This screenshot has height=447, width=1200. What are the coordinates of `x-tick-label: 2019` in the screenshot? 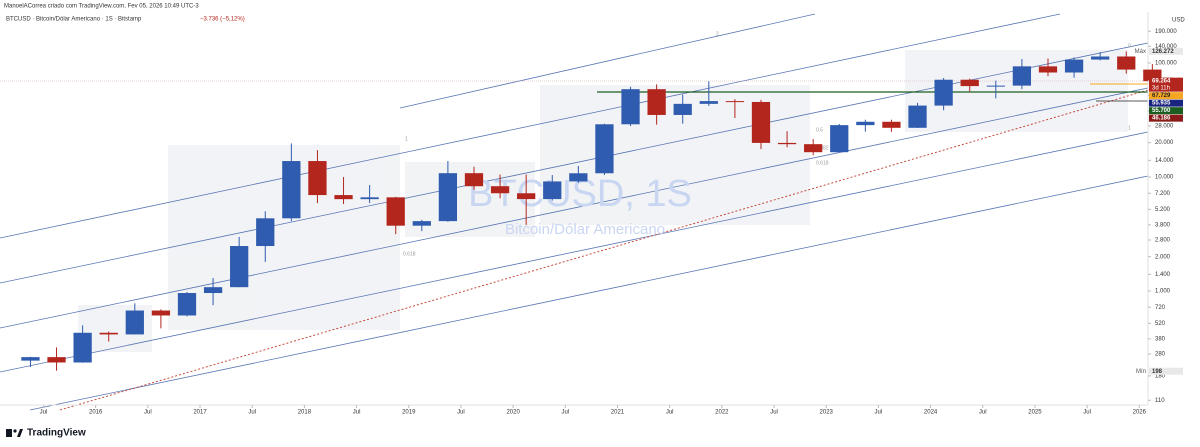 It's located at (409, 413).